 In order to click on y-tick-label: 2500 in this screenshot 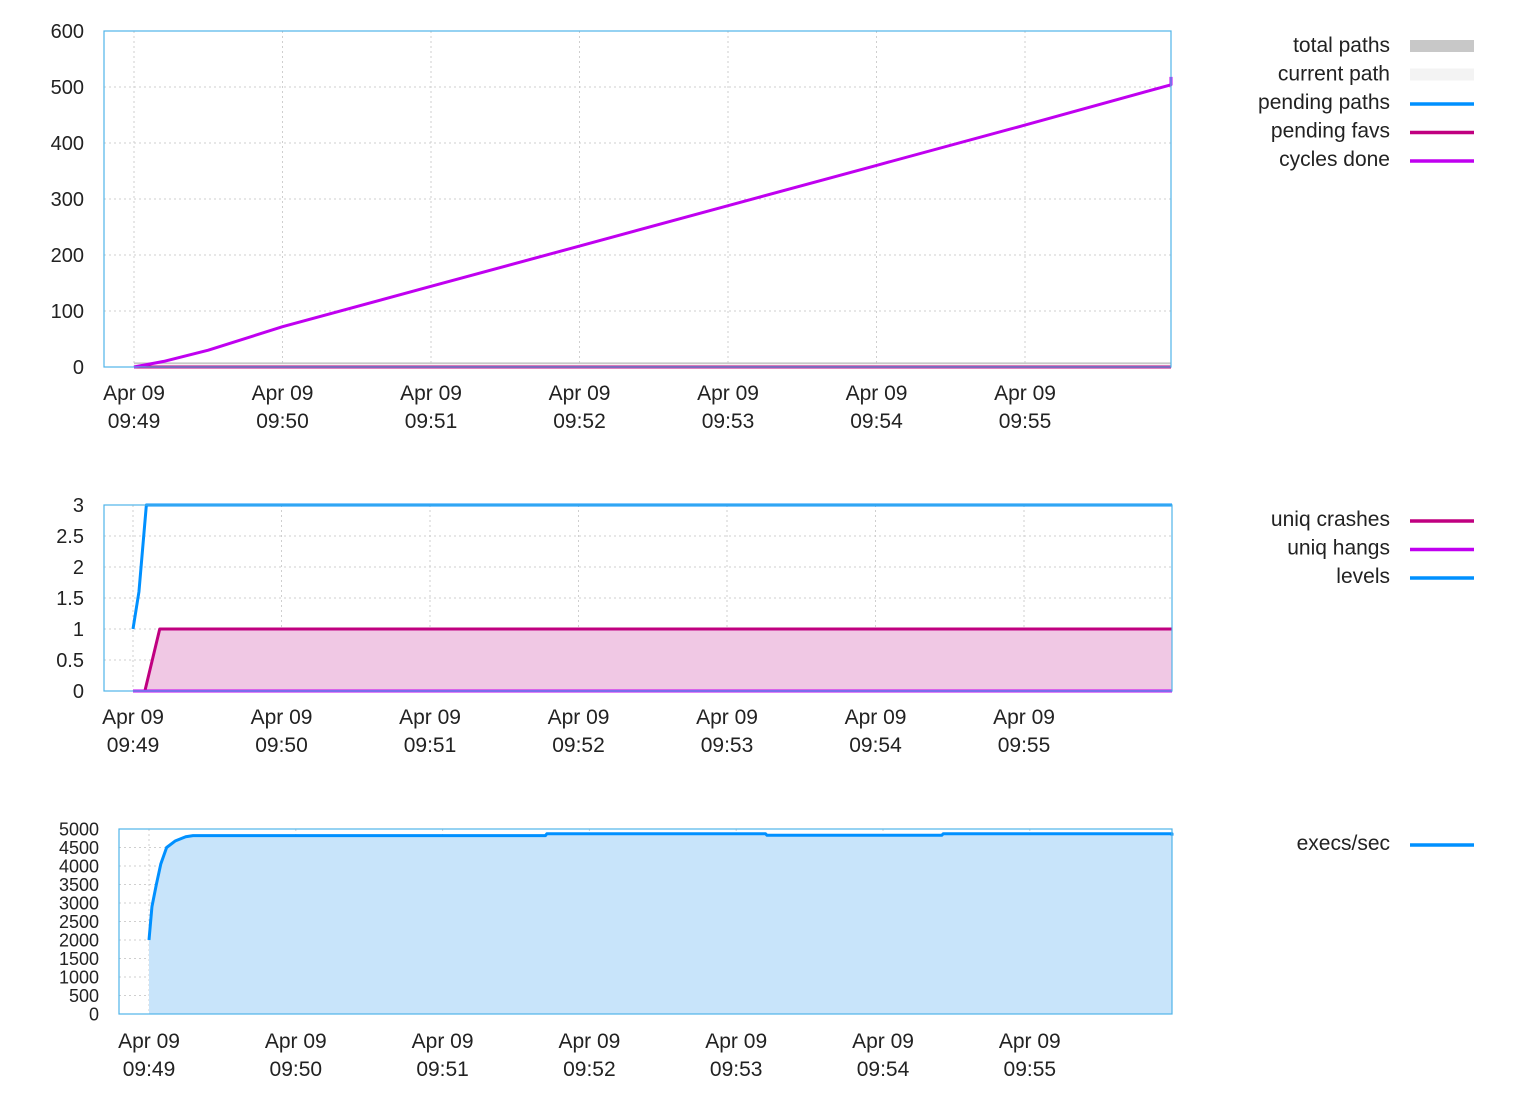, I will do `click(79, 922)`.